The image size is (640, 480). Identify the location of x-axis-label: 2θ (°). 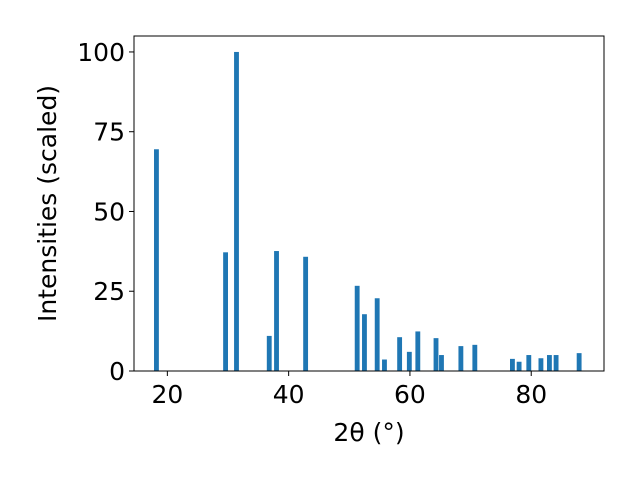
(368, 432).